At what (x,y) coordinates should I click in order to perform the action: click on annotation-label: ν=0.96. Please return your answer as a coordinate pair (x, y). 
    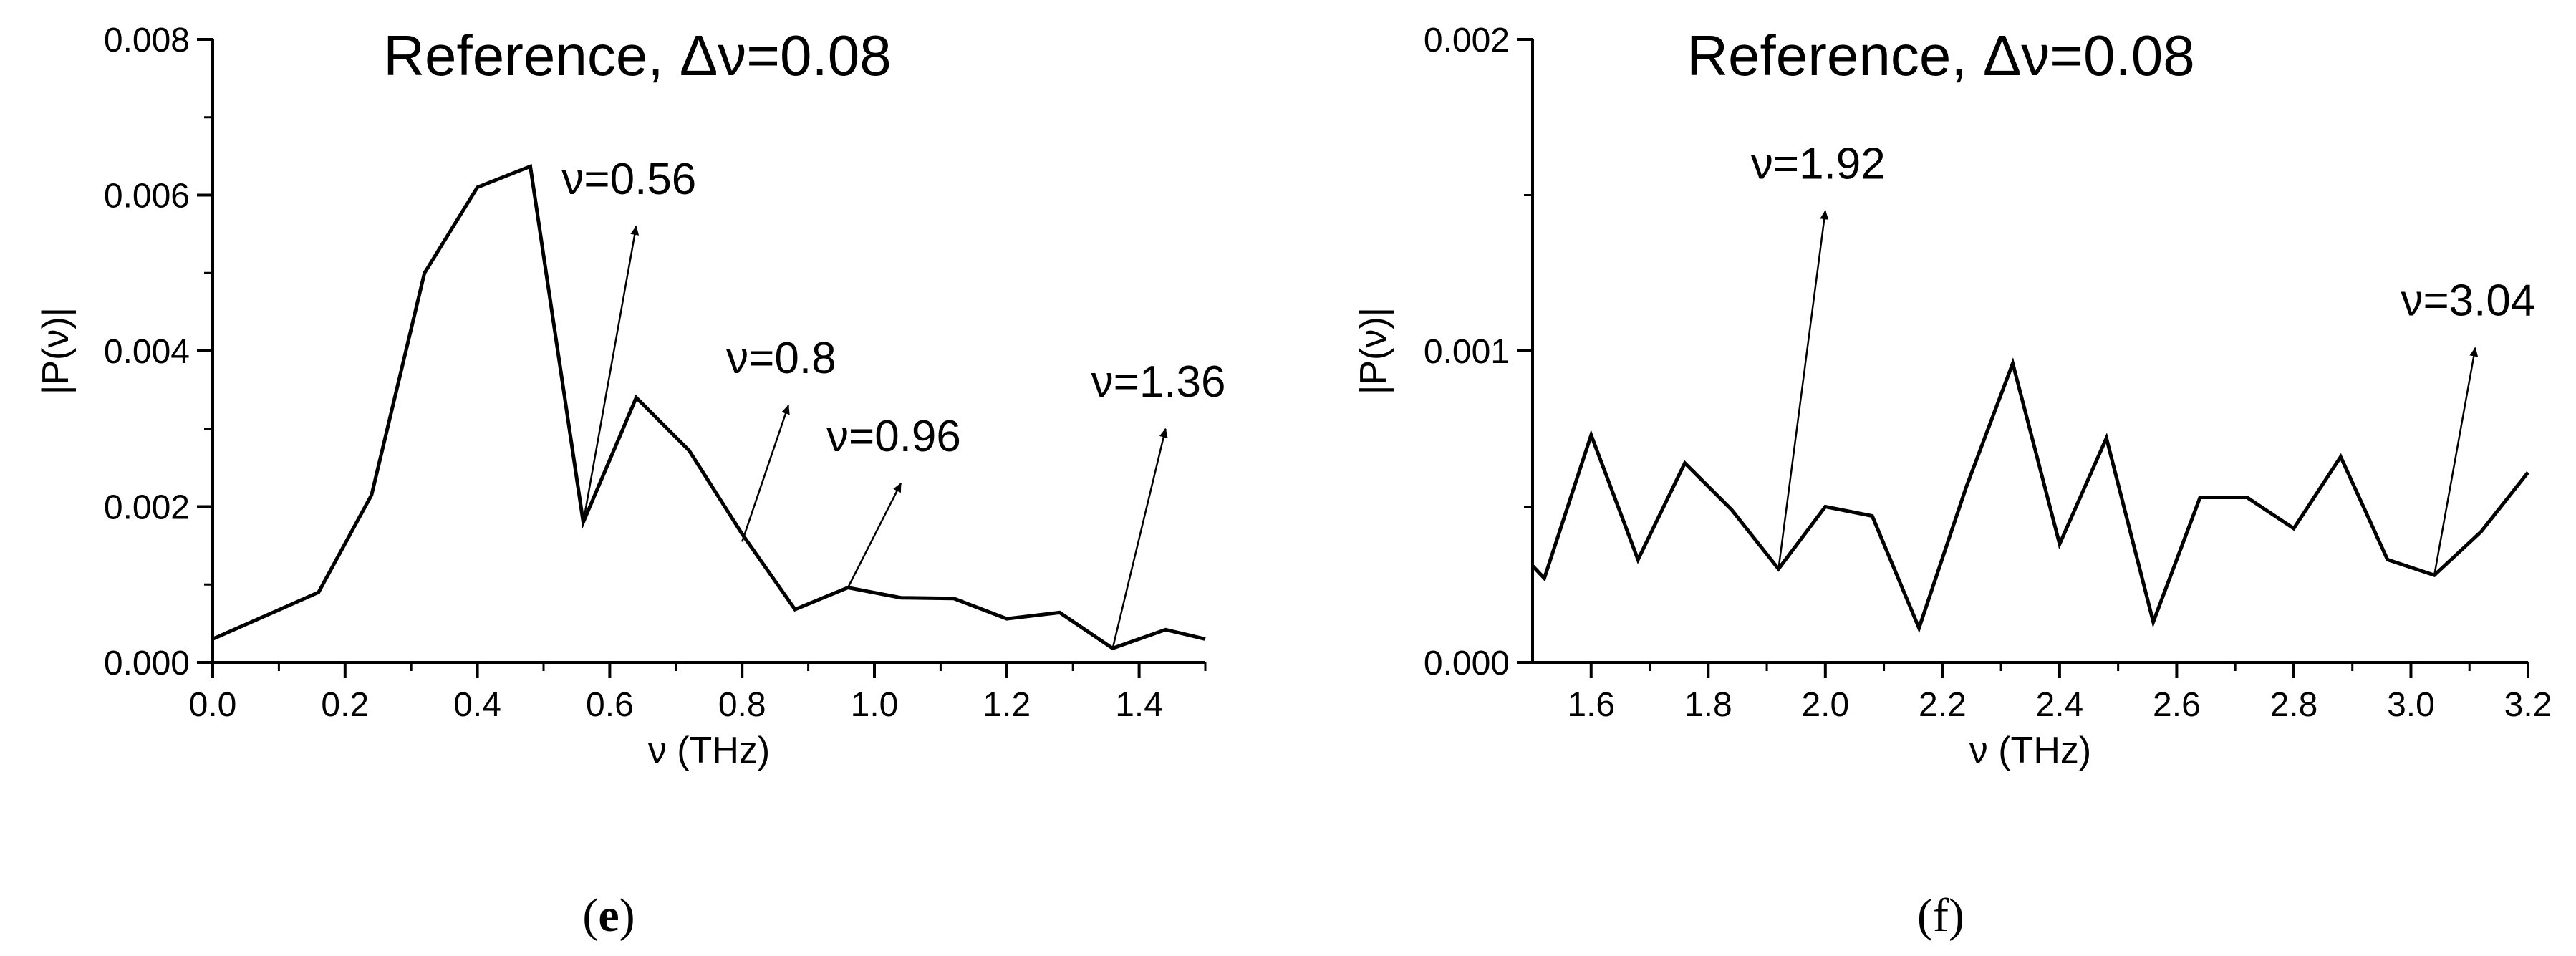
    Looking at the image, I should click on (893, 436).